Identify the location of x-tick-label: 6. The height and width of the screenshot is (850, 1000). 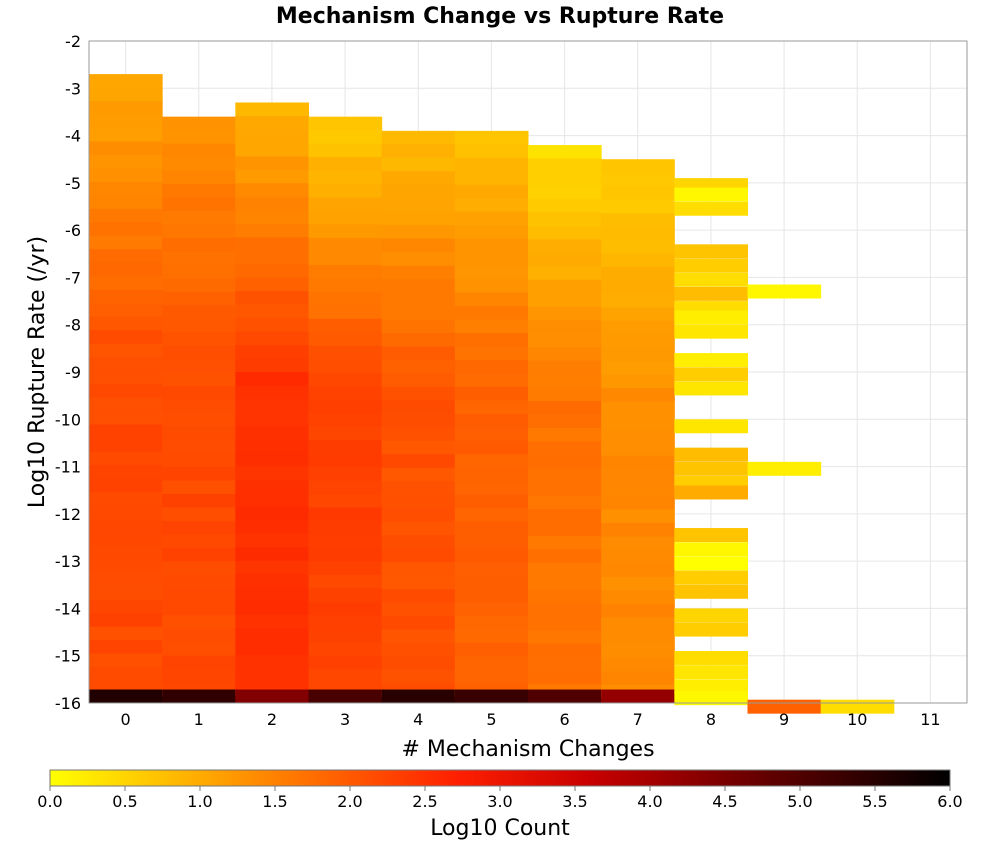
(564, 719).